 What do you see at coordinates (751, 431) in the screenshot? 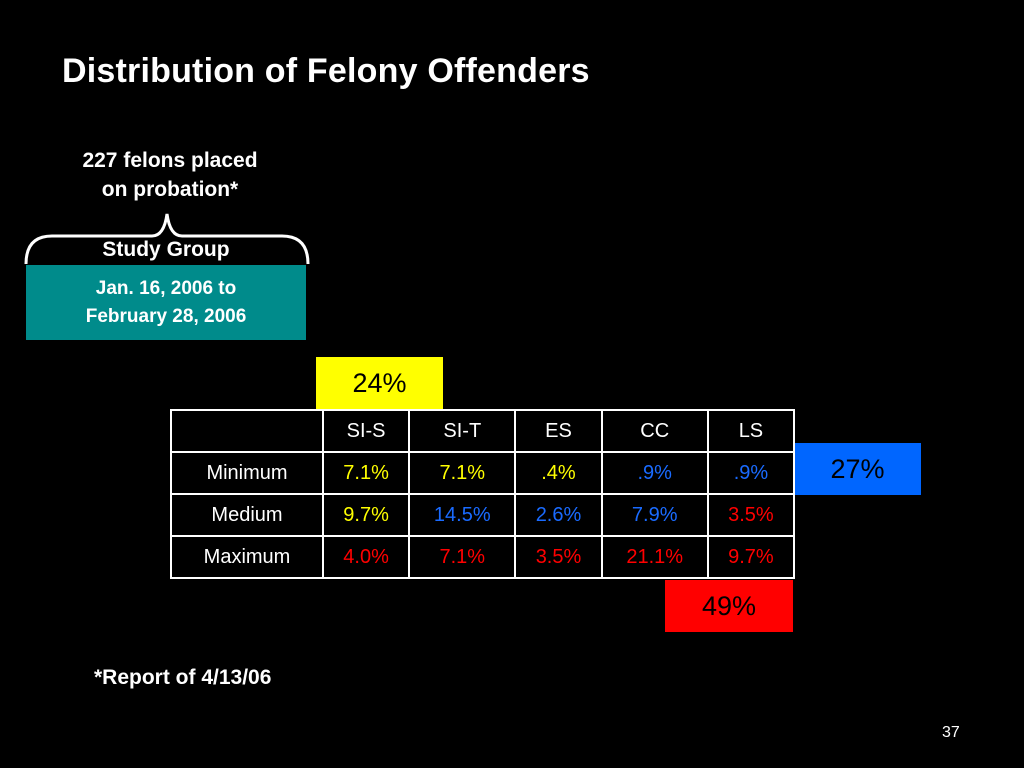
I see `header-ls: LS` at bounding box center [751, 431].